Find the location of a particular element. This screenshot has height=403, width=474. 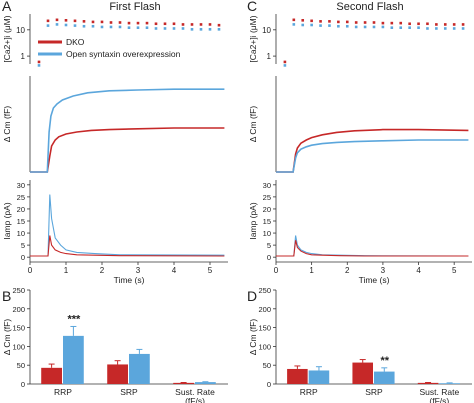

C-amp-y-tick-label: 10 is located at coordinates (267, 233).